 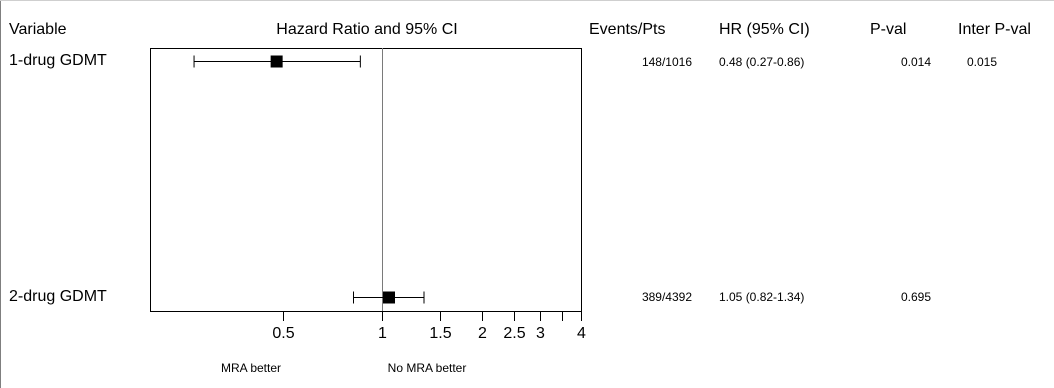 I want to click on figure-left-border, so click(x=0, y=194).